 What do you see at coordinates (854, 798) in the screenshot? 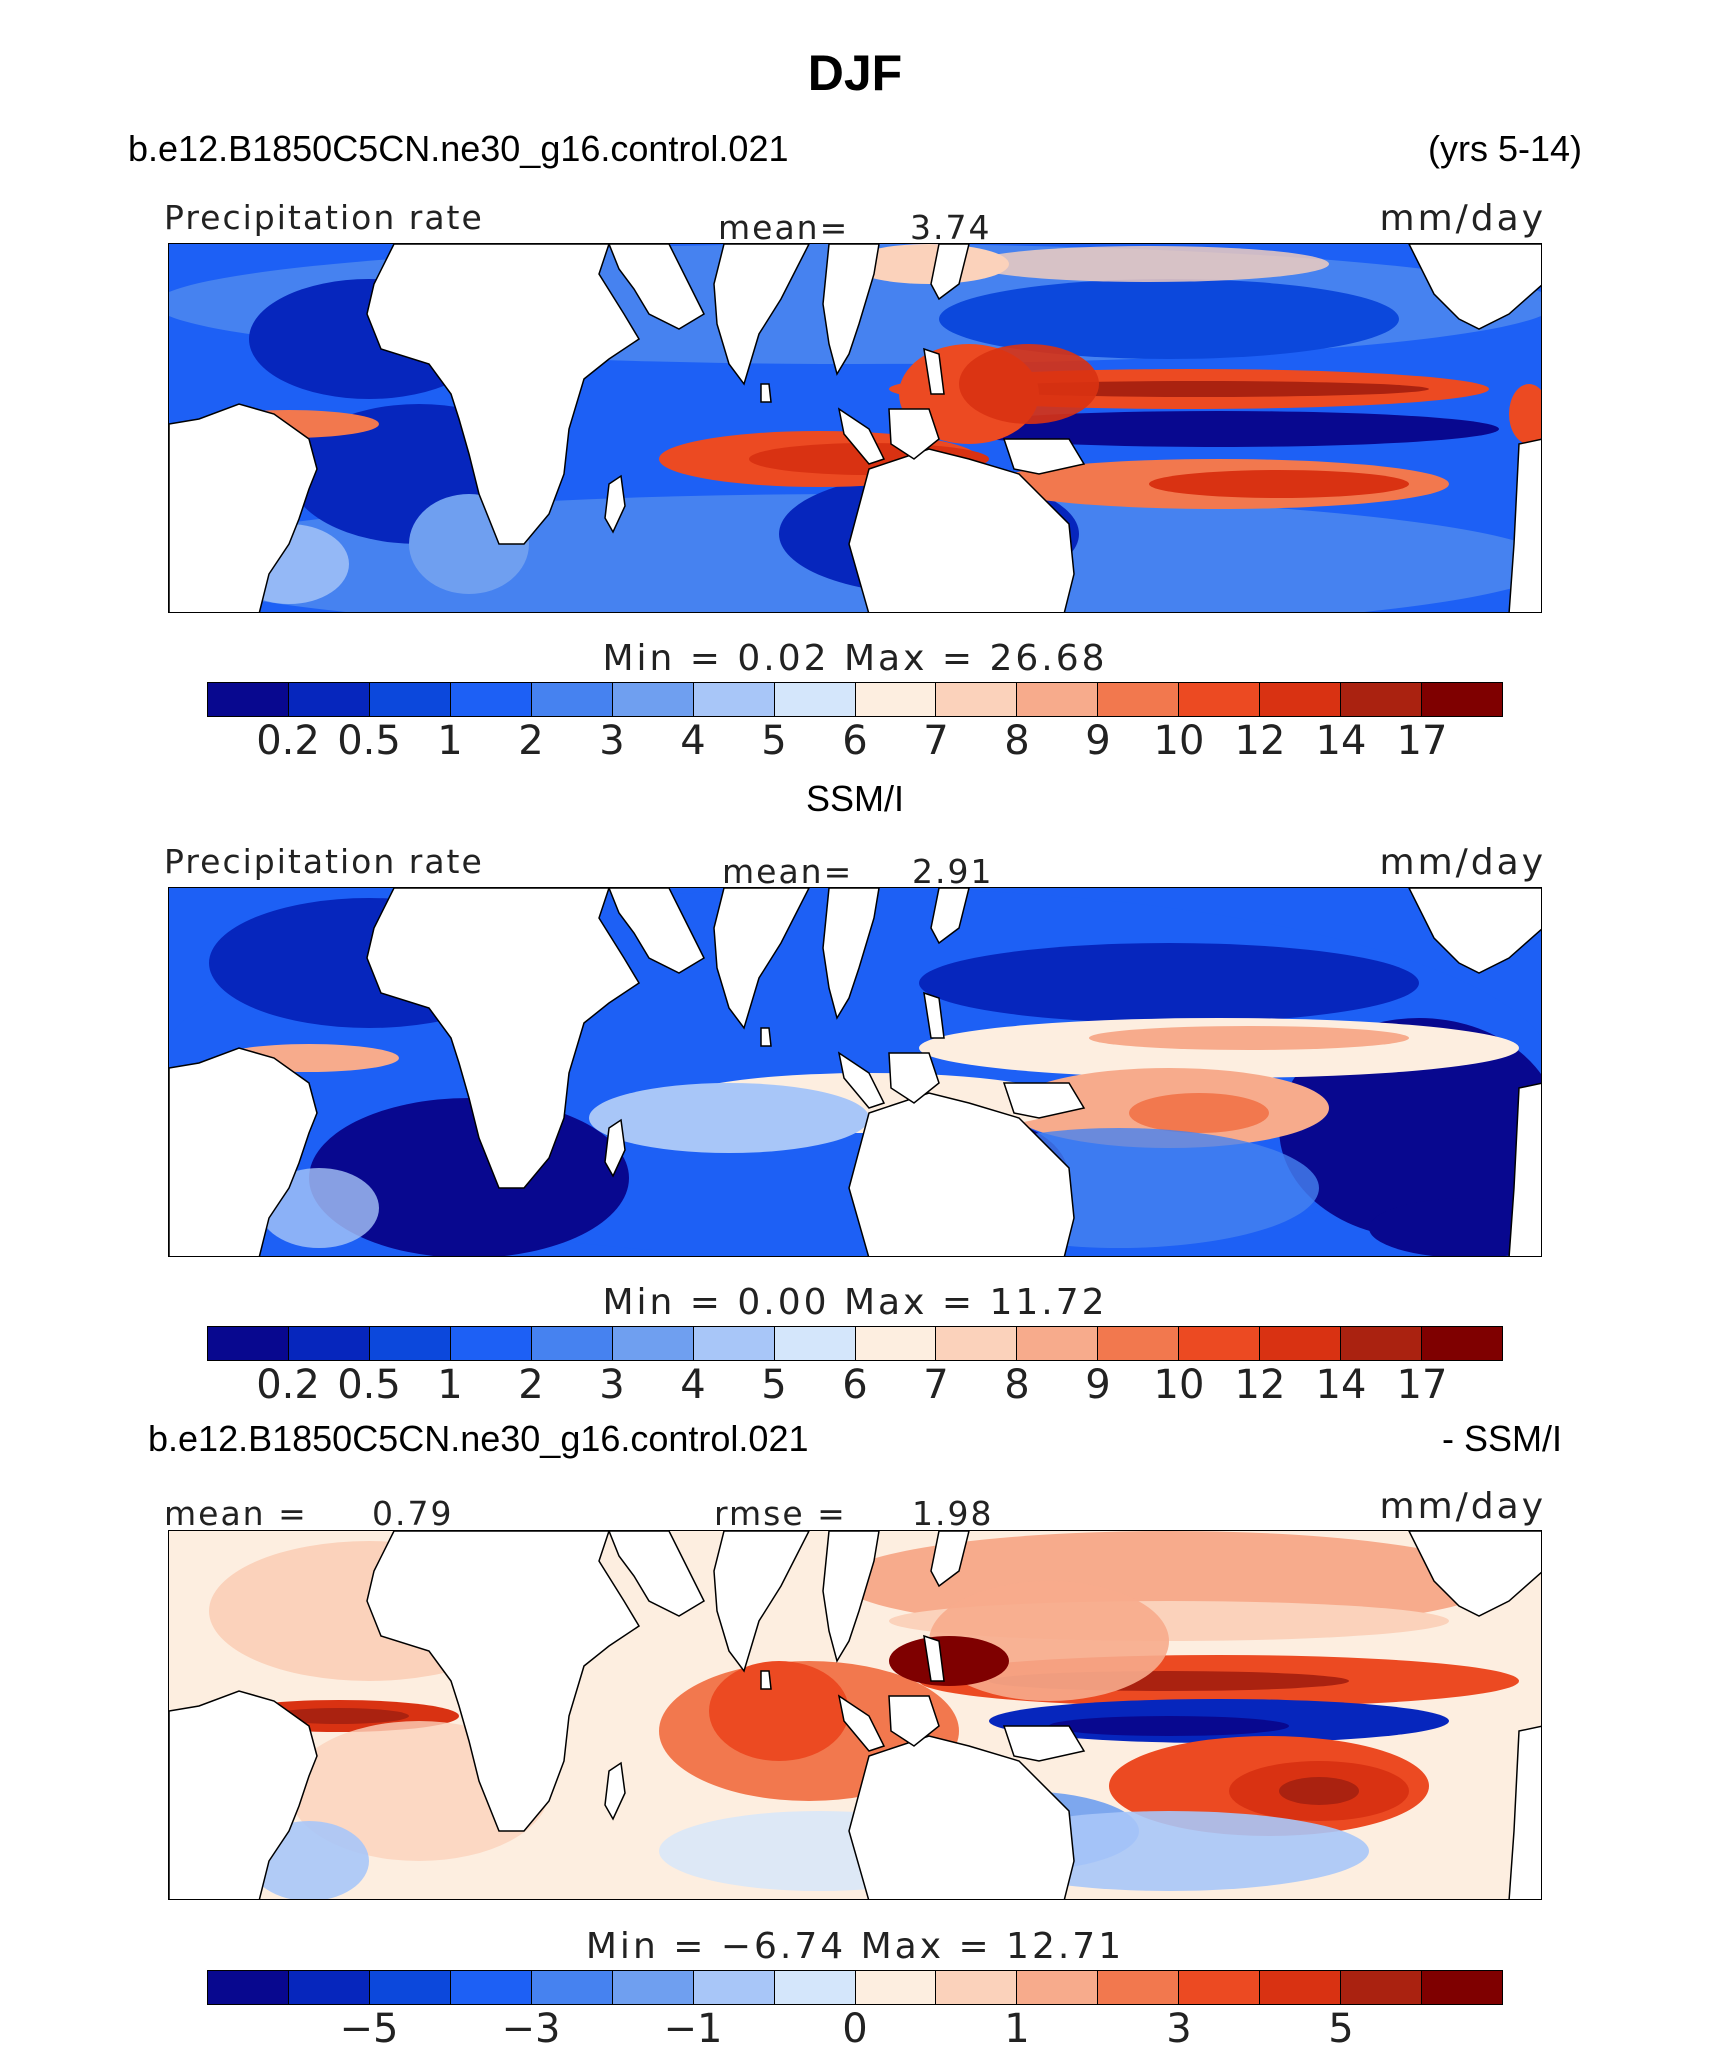
I see `panel2-subtitle: SSM/I` at bounding box center [854, 798].